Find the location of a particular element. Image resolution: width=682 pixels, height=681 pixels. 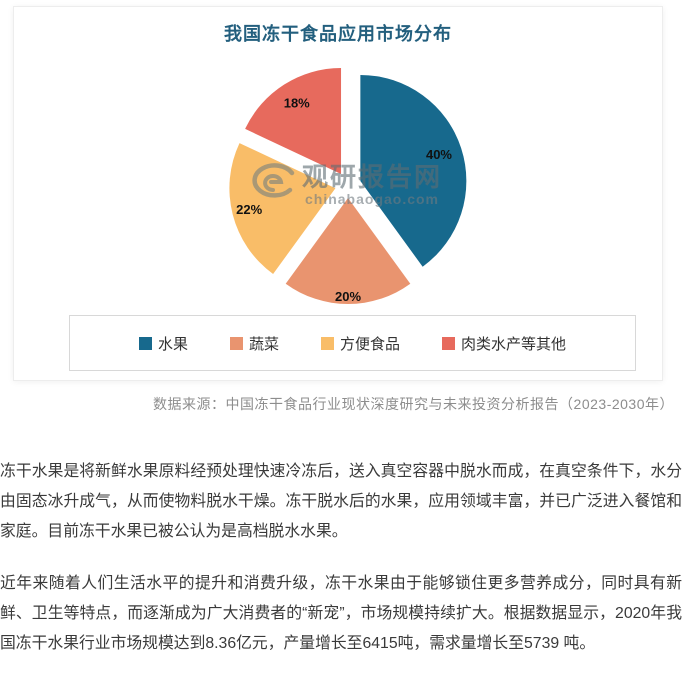

legend-item: 方便食品 is located at coordinates (360, 343).